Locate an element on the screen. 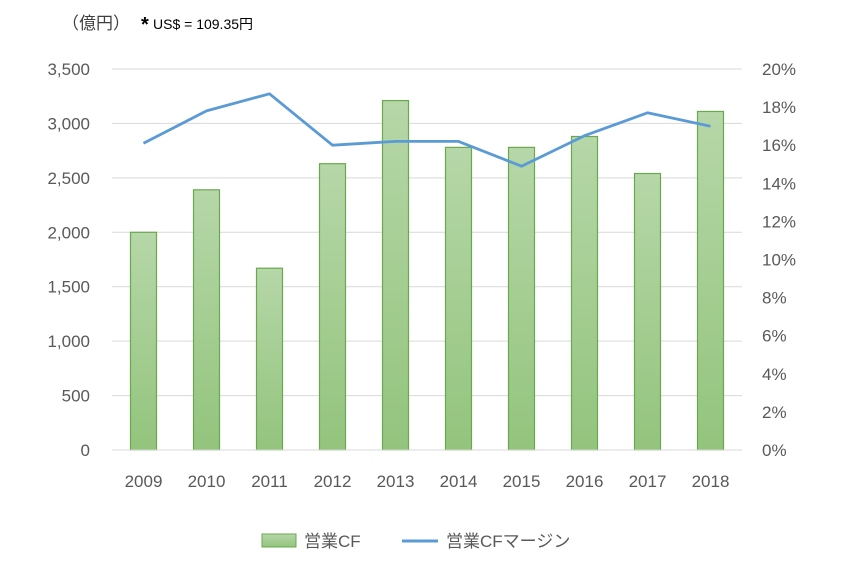 The image size is (845, 570). x-tick-label: 2011 is located at coordinates (269, 481).